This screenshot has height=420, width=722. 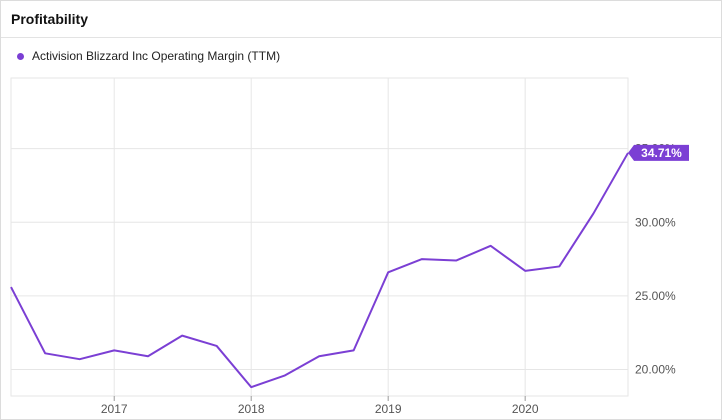 I want to click on last-value-badge, so click(x=658, y=152).